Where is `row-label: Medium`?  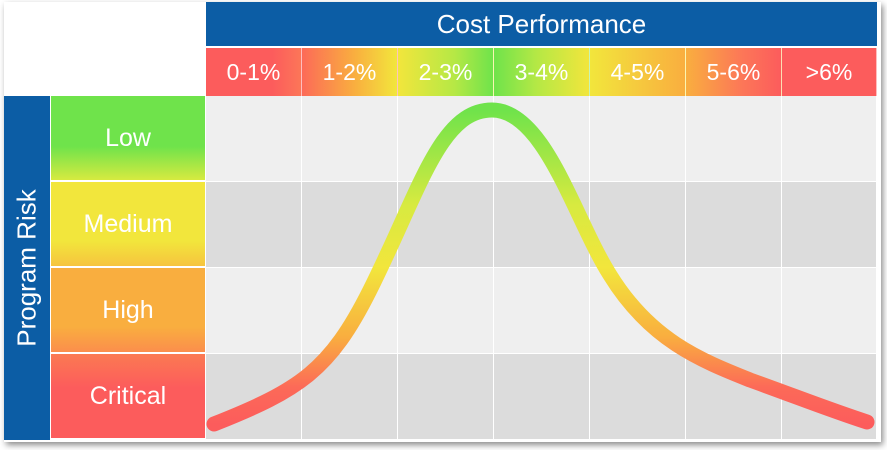
row-label: Medium is located at coordinates (128, 224).